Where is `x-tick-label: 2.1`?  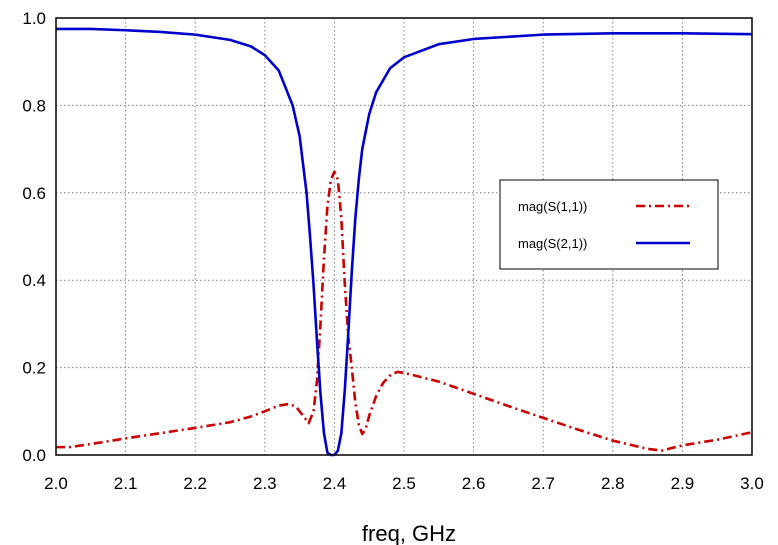
x-tick-label: 2.1 is located at coordinates (126, 483).